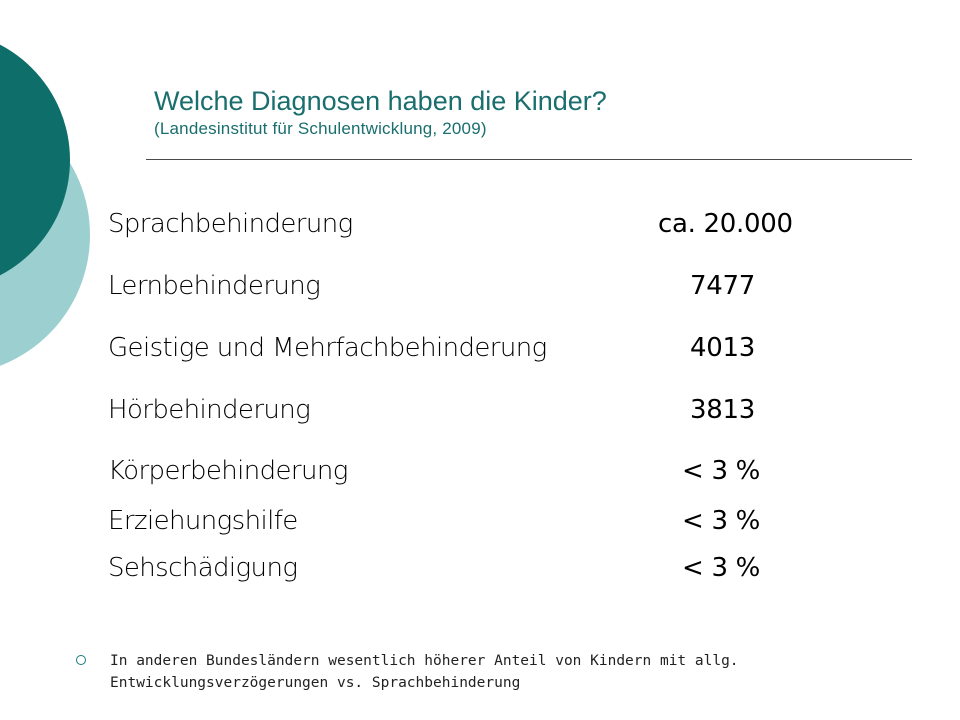 This screenshot has width=960, height=720. I want to click on diagnosis-label: Sehschädigung, so click(203, 568).